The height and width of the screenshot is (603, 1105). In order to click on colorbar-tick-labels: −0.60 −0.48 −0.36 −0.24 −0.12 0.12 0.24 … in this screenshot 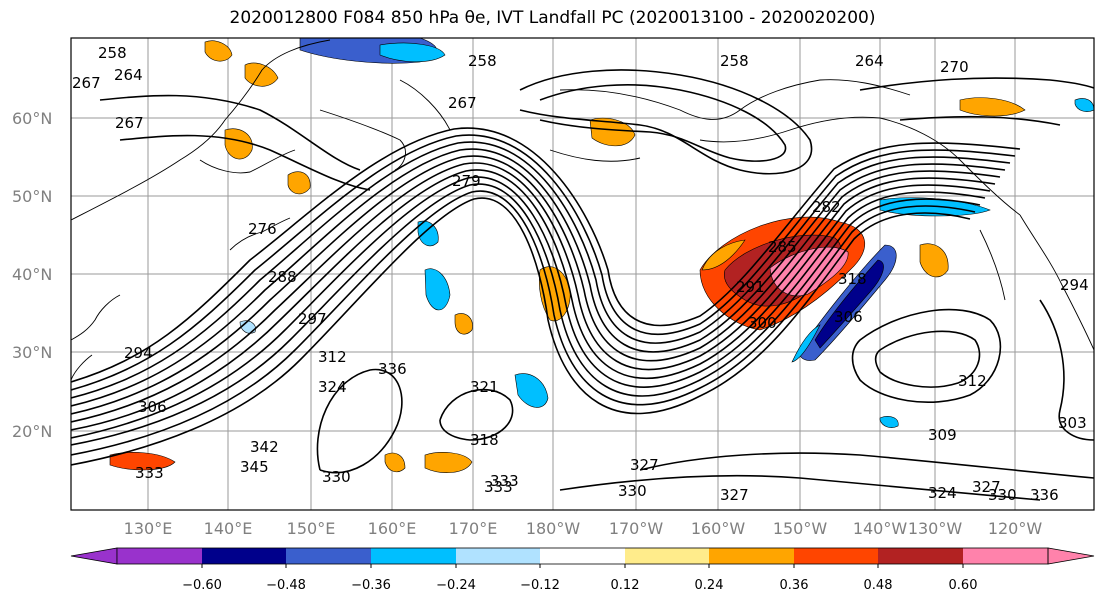, I will do `click(579, 585)`.